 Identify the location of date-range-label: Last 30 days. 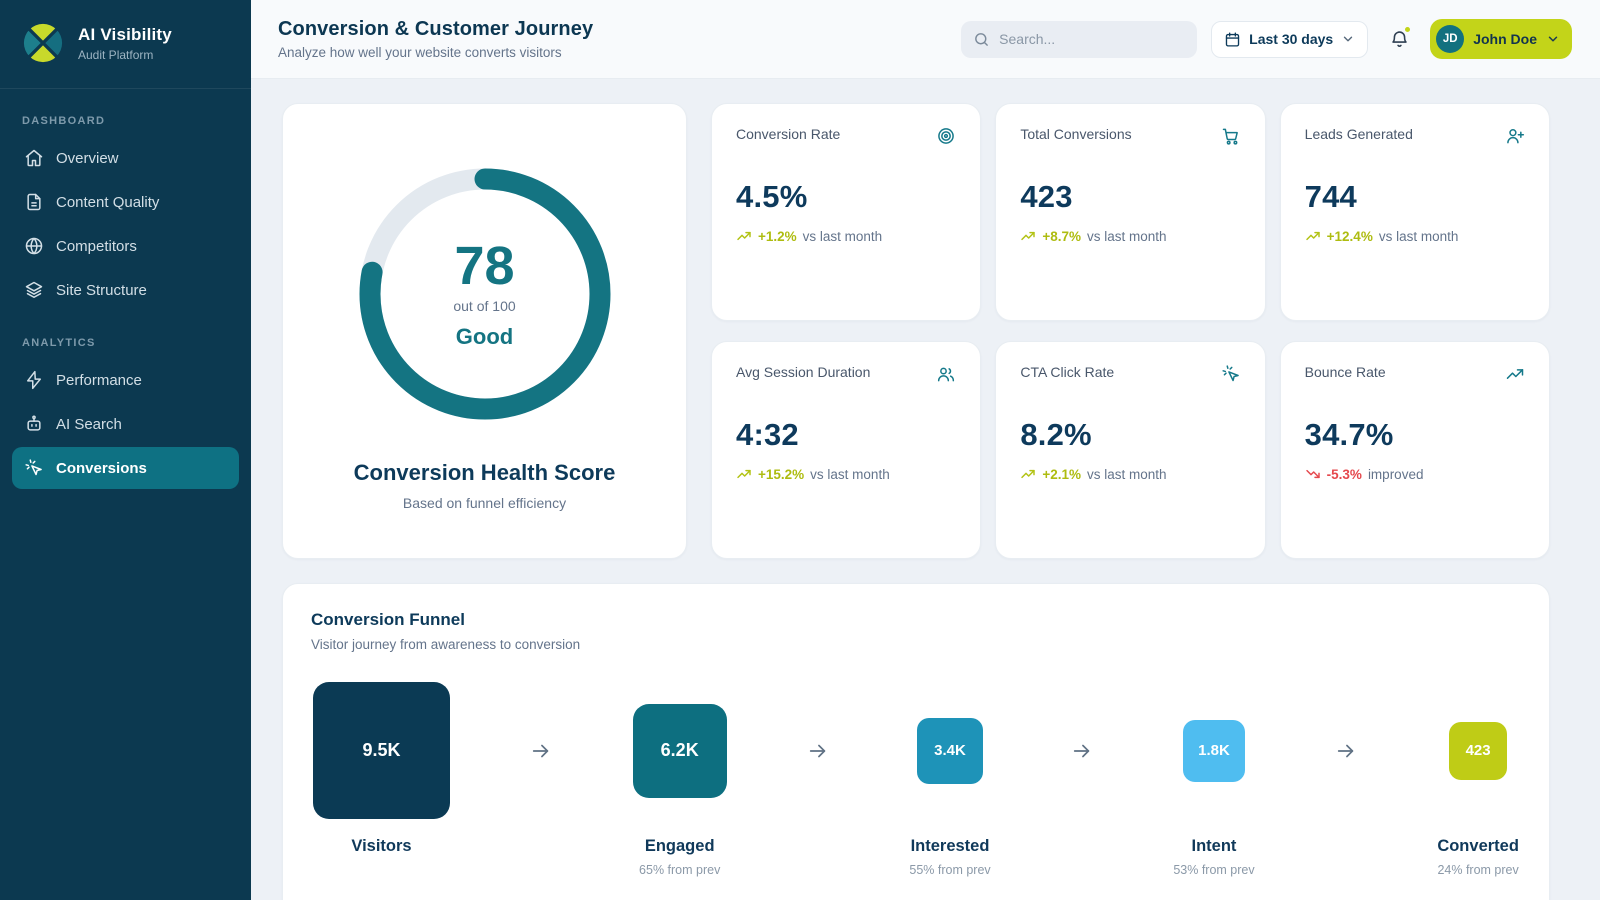
(1291, 39).